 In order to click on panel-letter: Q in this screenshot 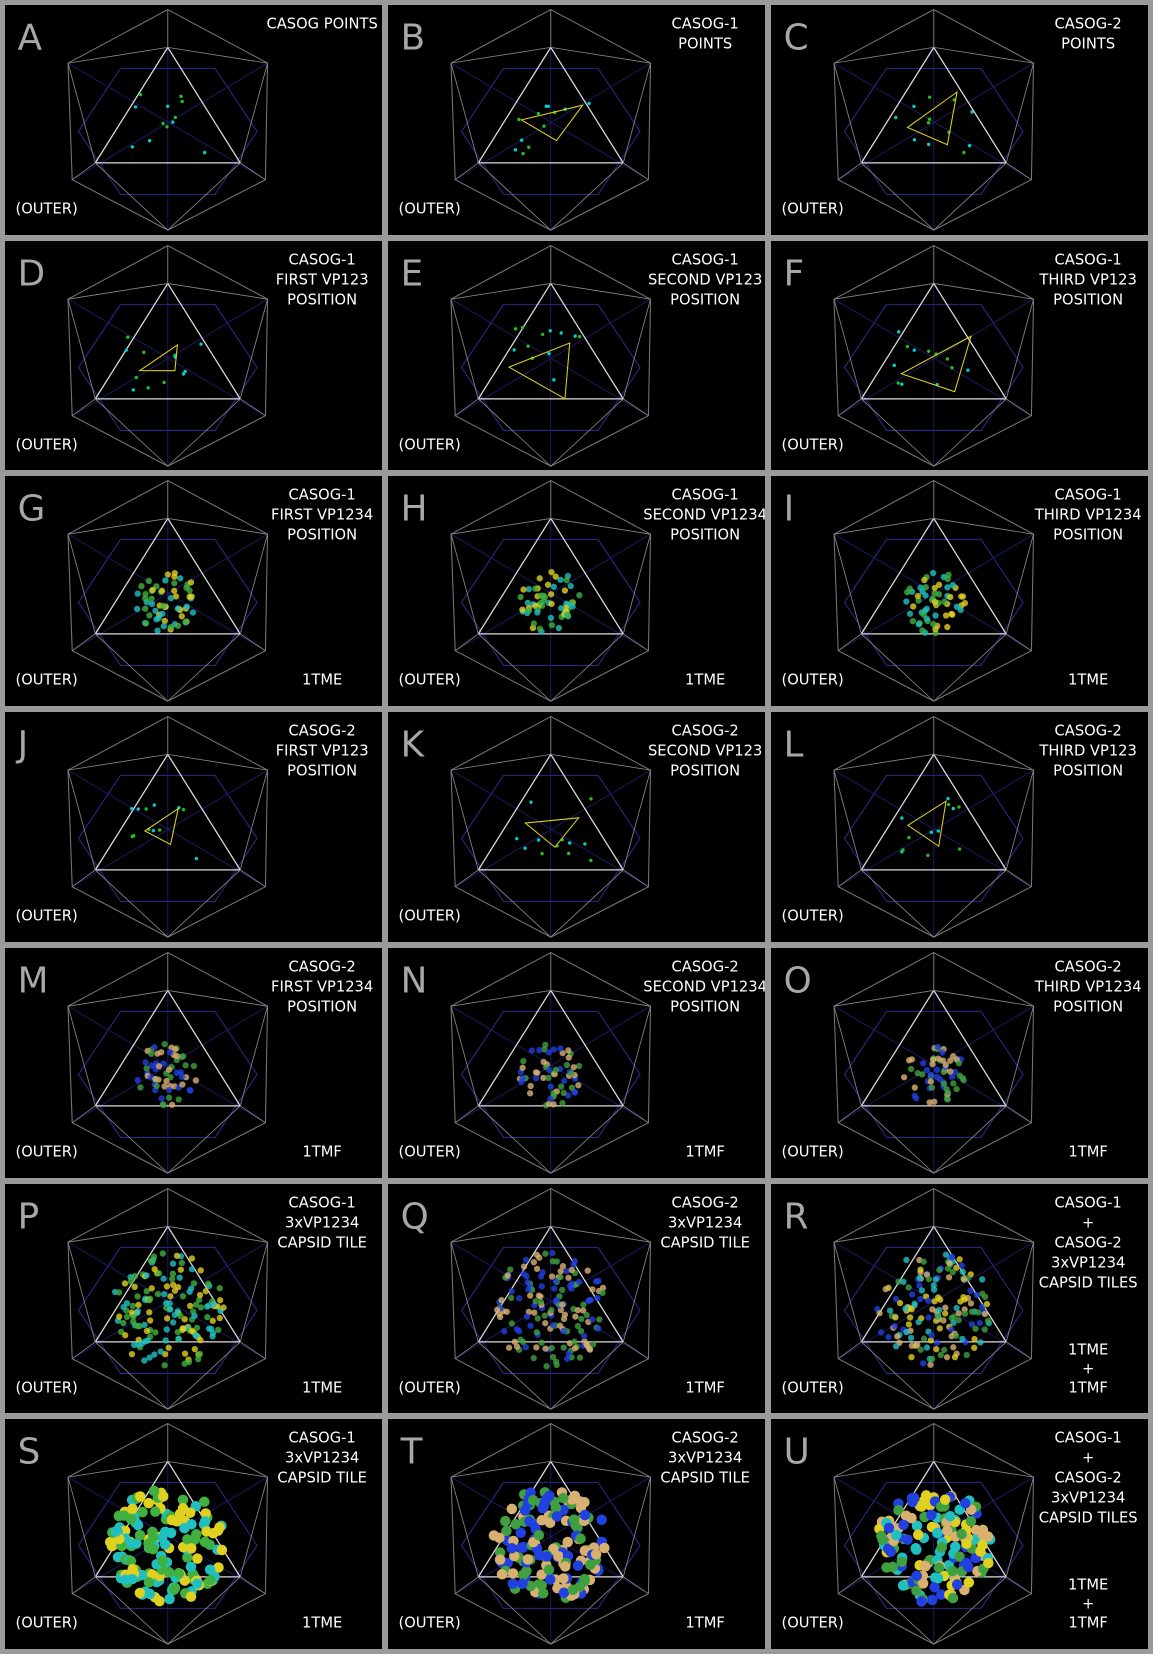, I will do `click(415, 1216)`.